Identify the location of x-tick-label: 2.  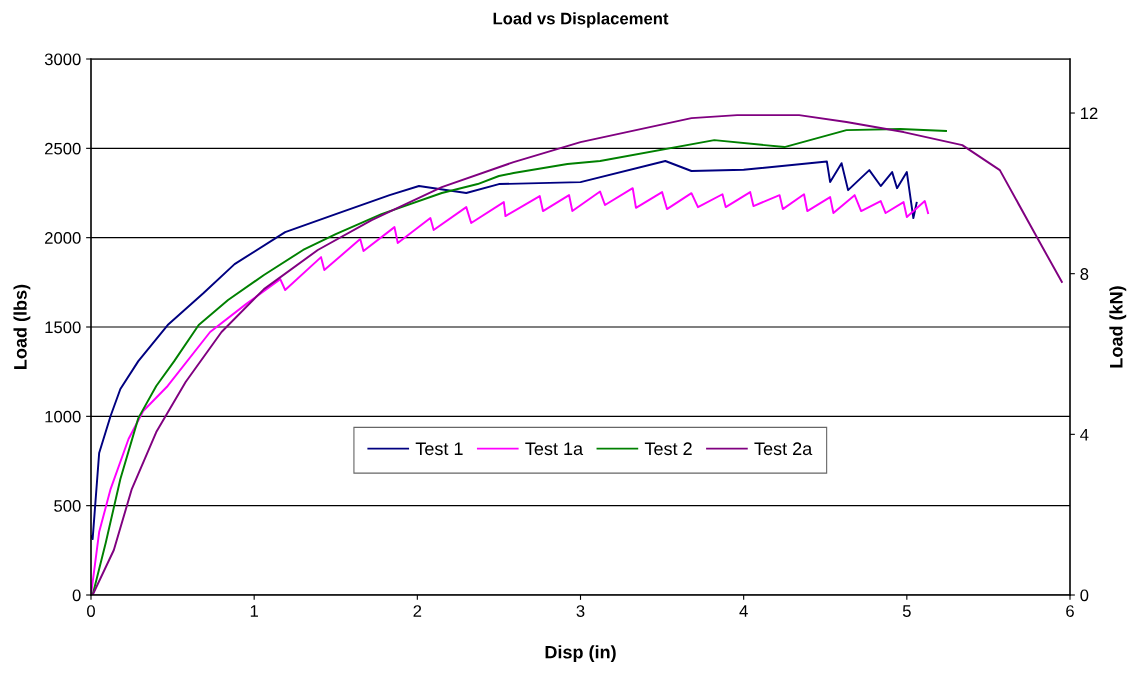
(417, 611).